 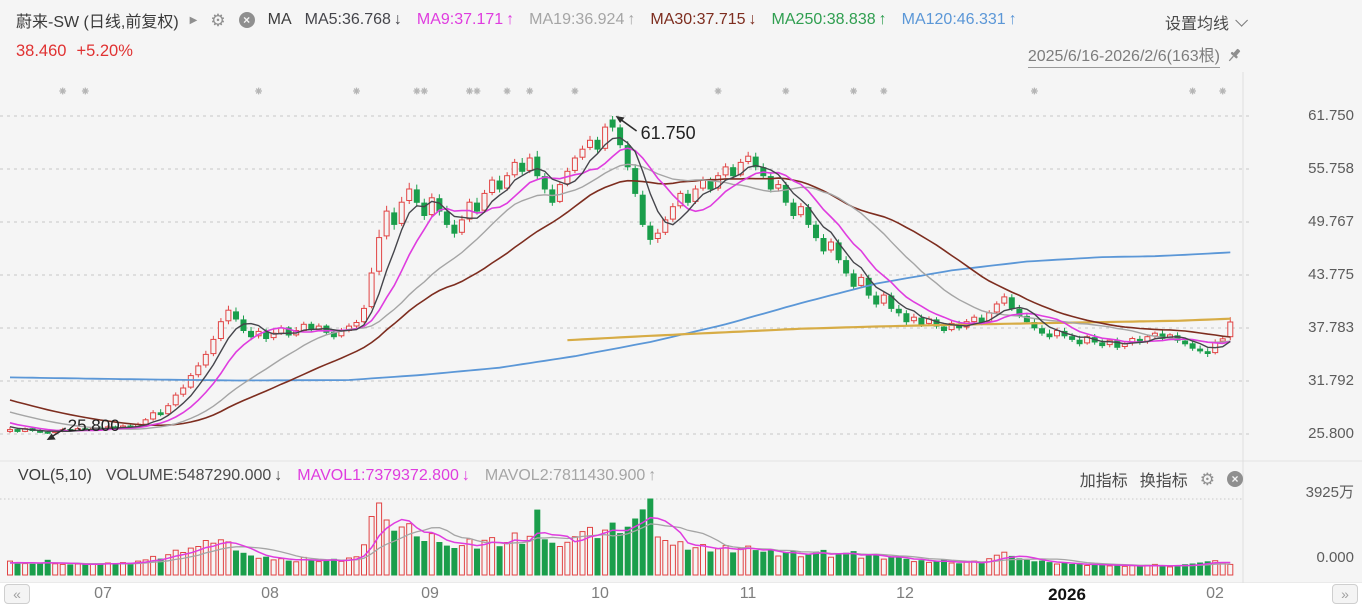 I want to click on vol-value-arrow-1: ↓, so click(x=465, y=475).